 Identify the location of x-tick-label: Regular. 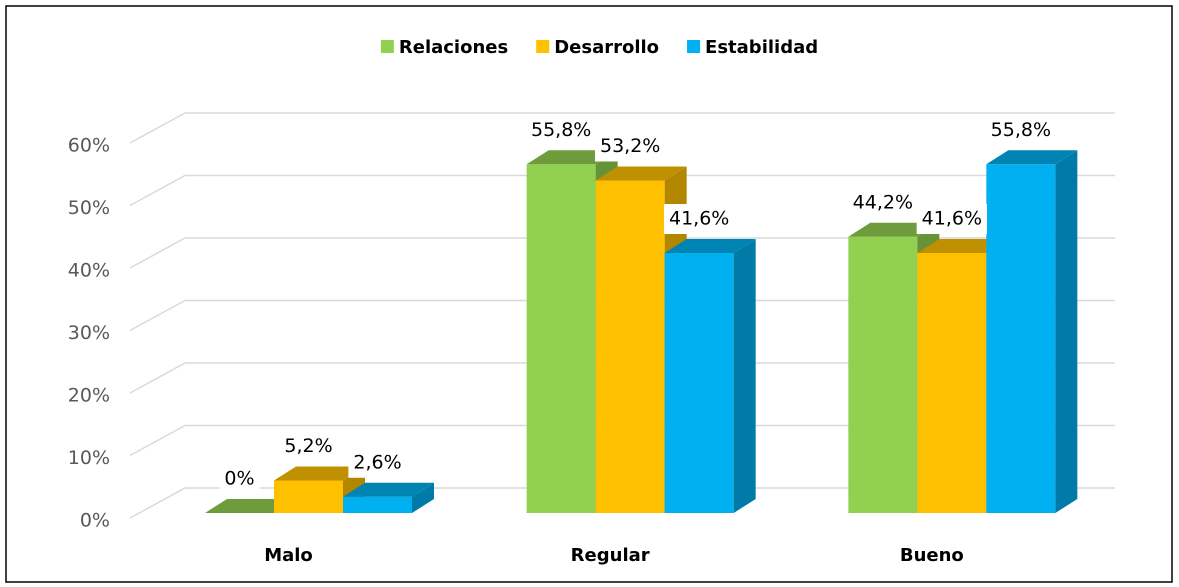
(610, 555).